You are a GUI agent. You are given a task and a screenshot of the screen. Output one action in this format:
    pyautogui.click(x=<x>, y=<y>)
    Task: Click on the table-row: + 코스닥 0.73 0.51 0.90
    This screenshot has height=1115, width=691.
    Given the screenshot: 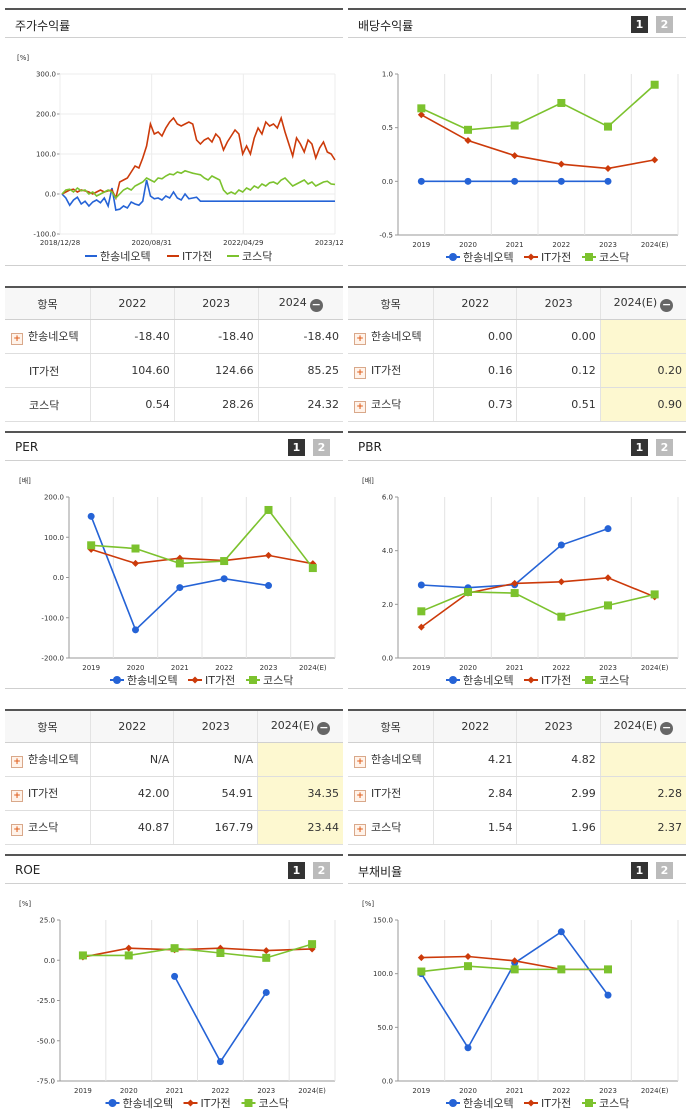 What is the action you would take?
    pyautogui.click(x=517, y=404)
    